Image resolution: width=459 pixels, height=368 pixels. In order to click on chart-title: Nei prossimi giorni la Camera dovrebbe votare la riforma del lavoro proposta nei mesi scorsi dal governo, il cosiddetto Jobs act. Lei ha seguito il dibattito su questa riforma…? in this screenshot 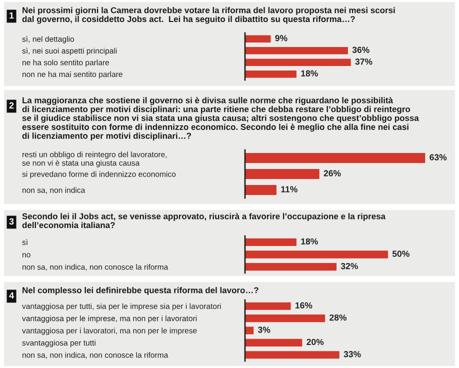, I will do `click(208, 15)`.